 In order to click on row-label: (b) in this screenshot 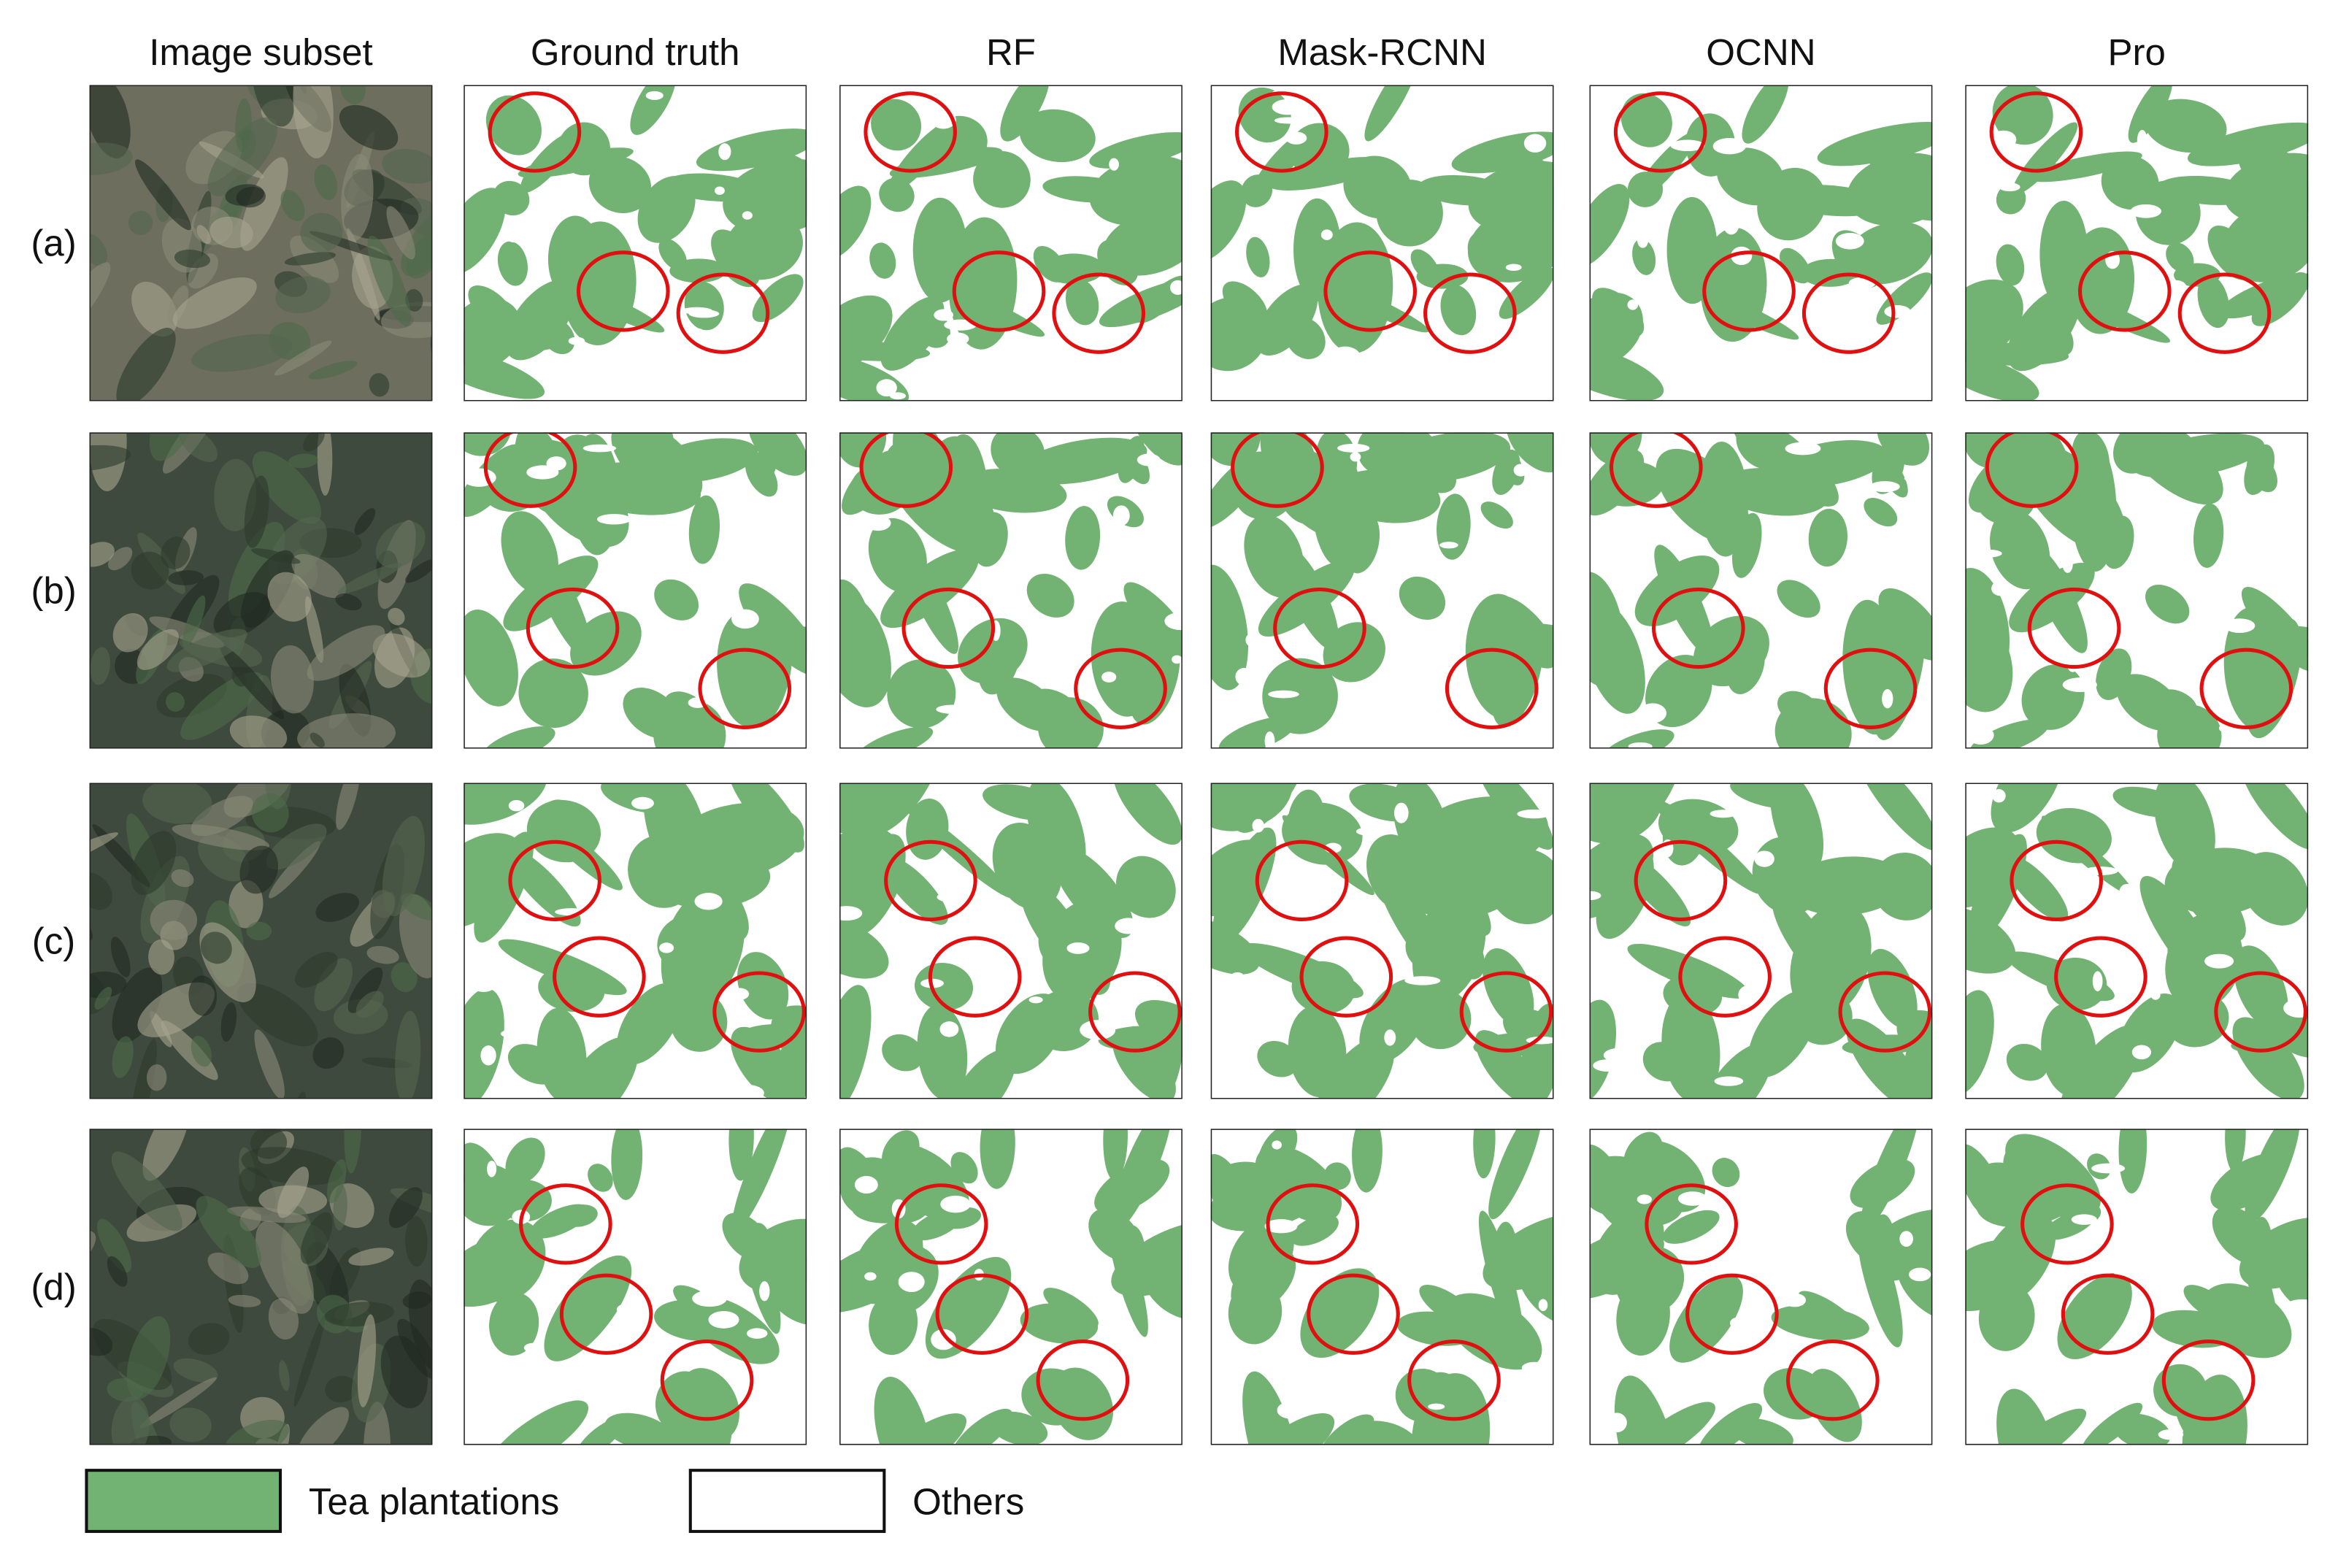, I will do `click(53, 591)`.